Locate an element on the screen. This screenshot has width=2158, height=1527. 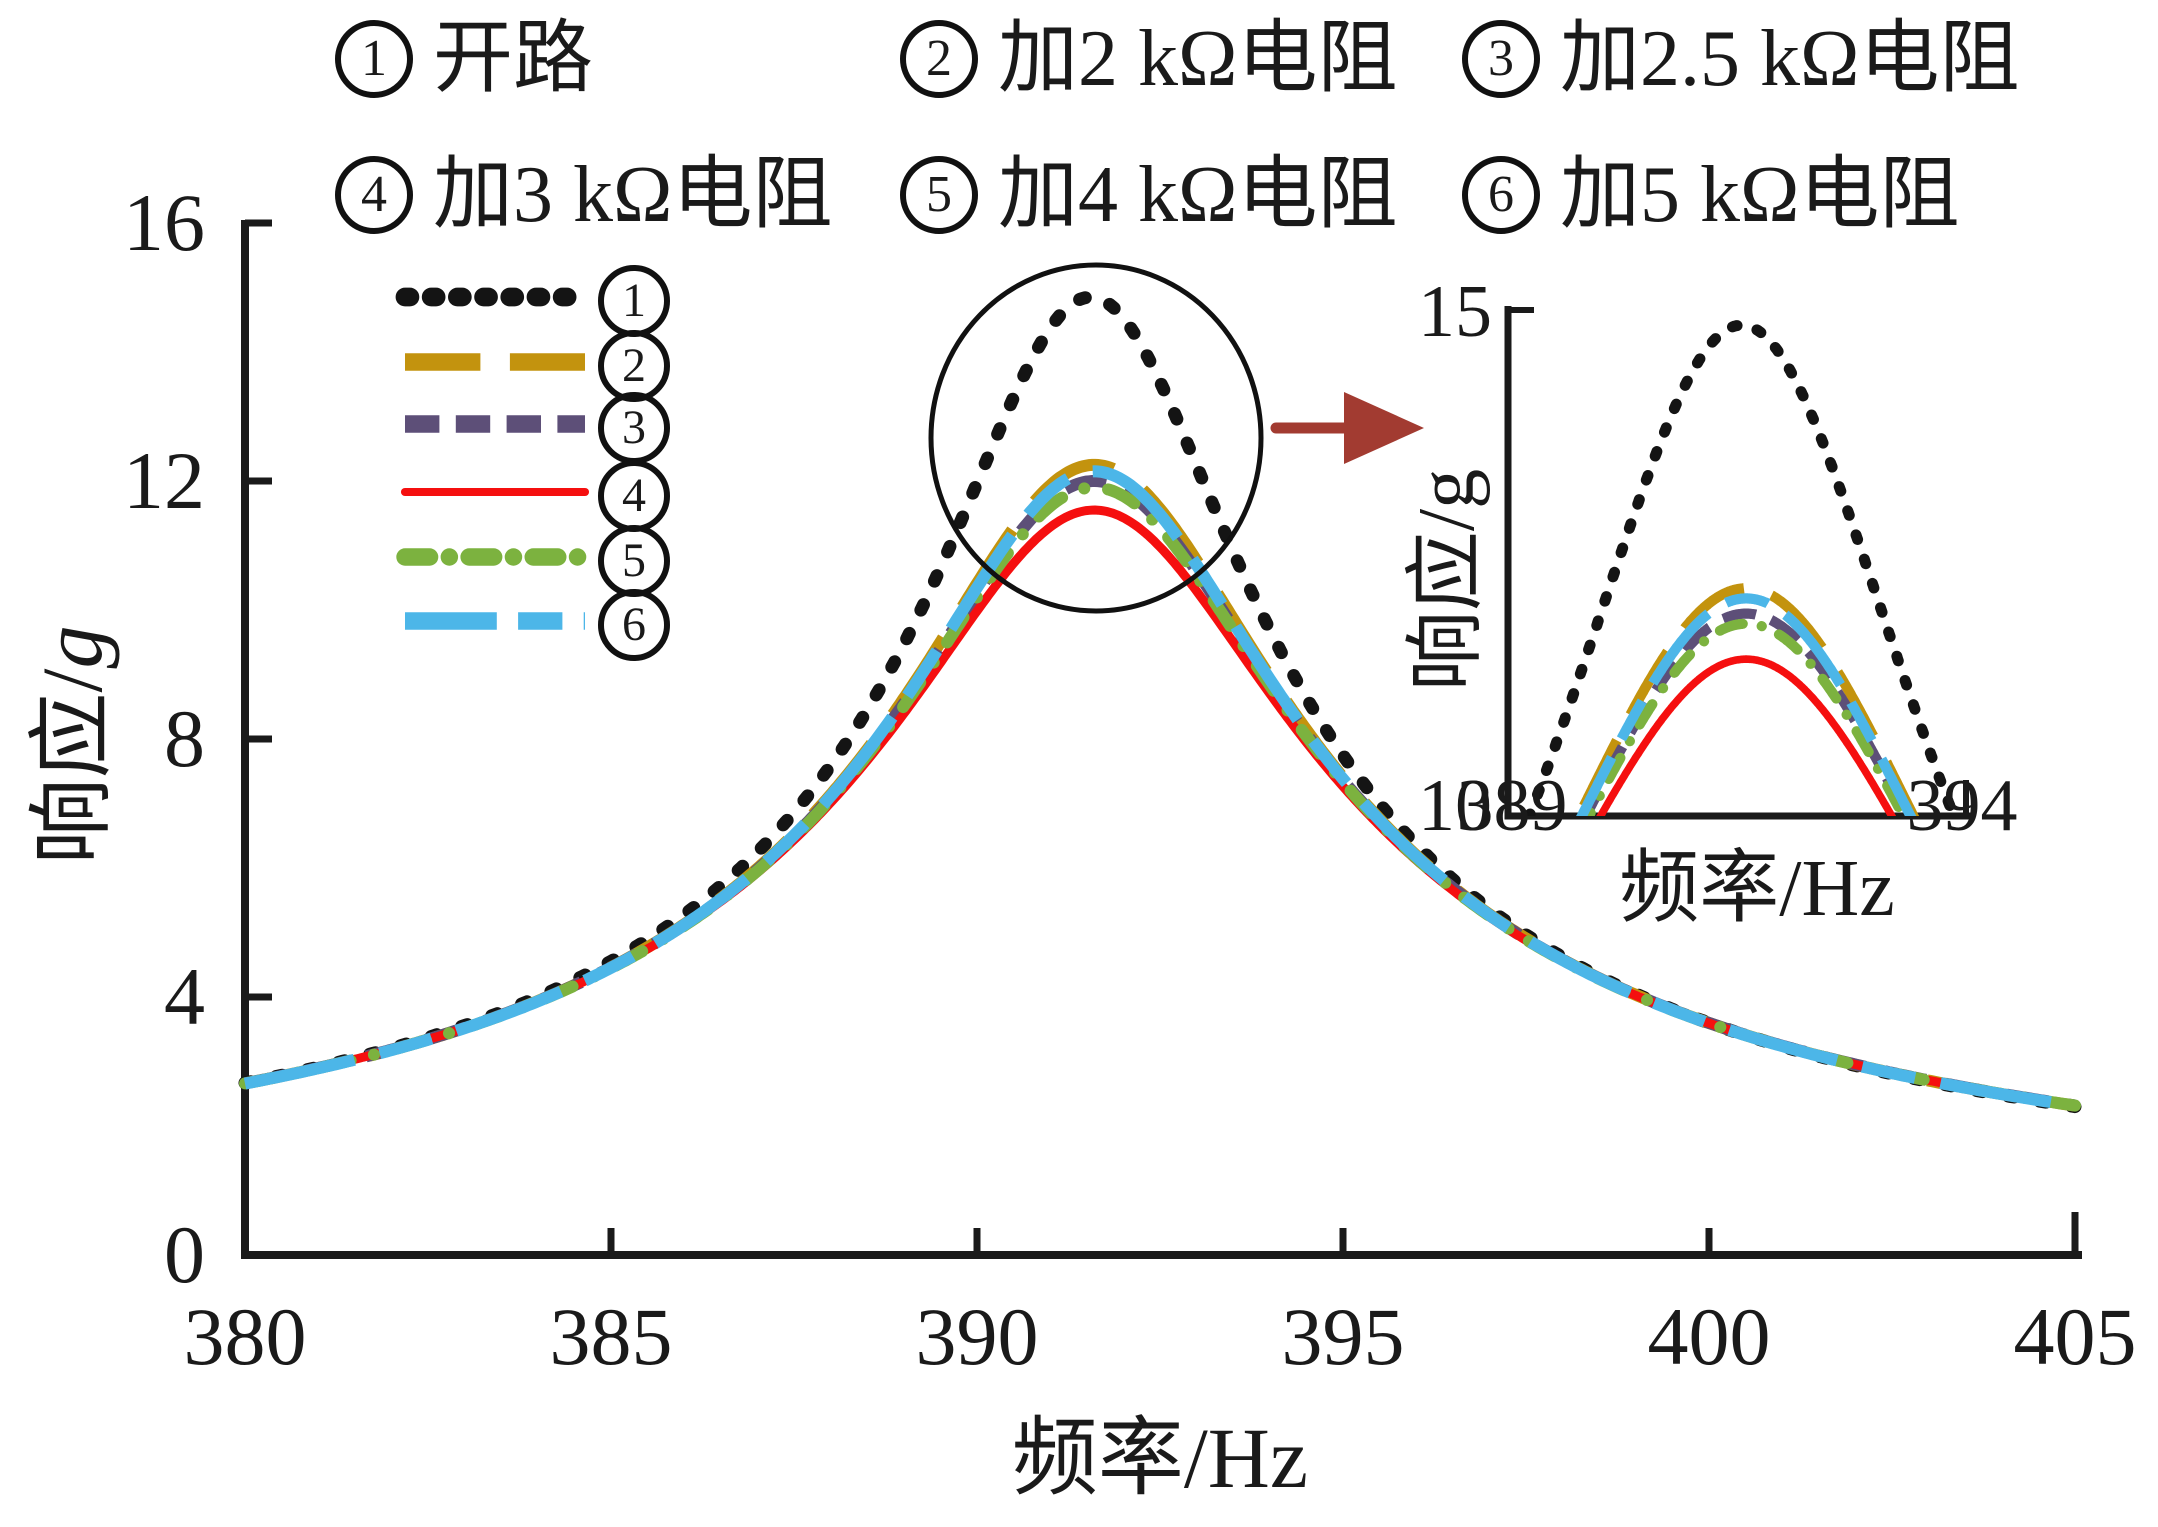
inset-ytick-15: 15 is located at coordinates (1455, 312).